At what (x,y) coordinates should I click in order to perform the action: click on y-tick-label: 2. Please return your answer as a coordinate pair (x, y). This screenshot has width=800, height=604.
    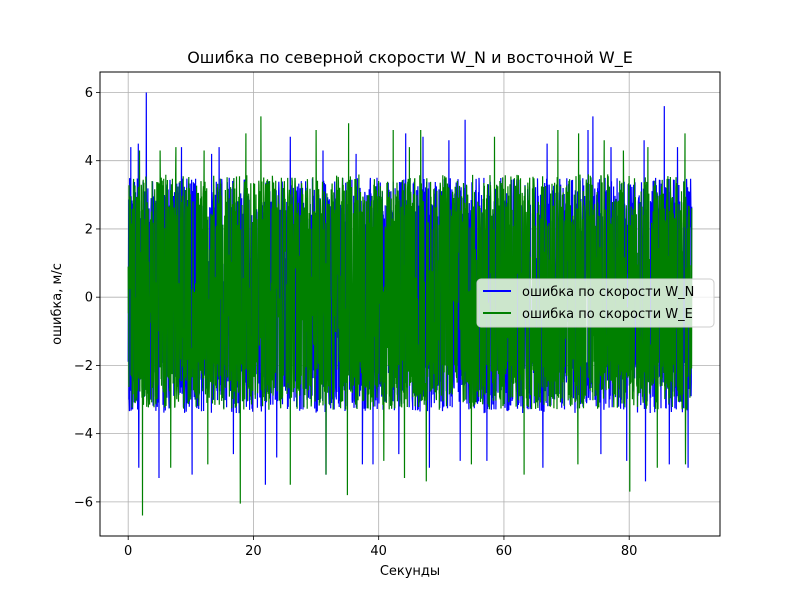
    Looking at the image, I should click on (89, 229).